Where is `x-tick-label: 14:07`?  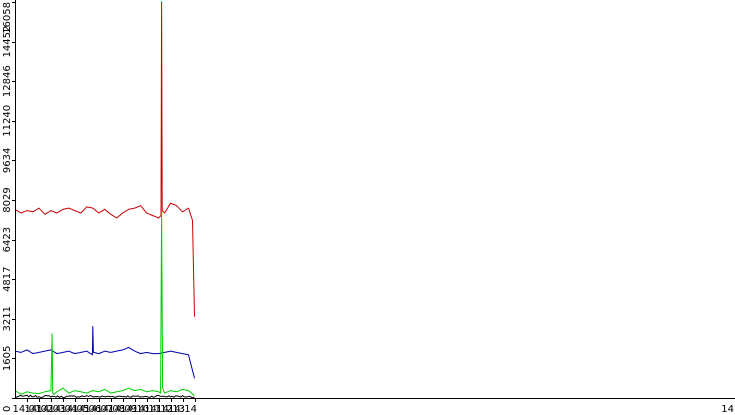
x-tick-label: 14:07 is located at coordinates (98, 409).